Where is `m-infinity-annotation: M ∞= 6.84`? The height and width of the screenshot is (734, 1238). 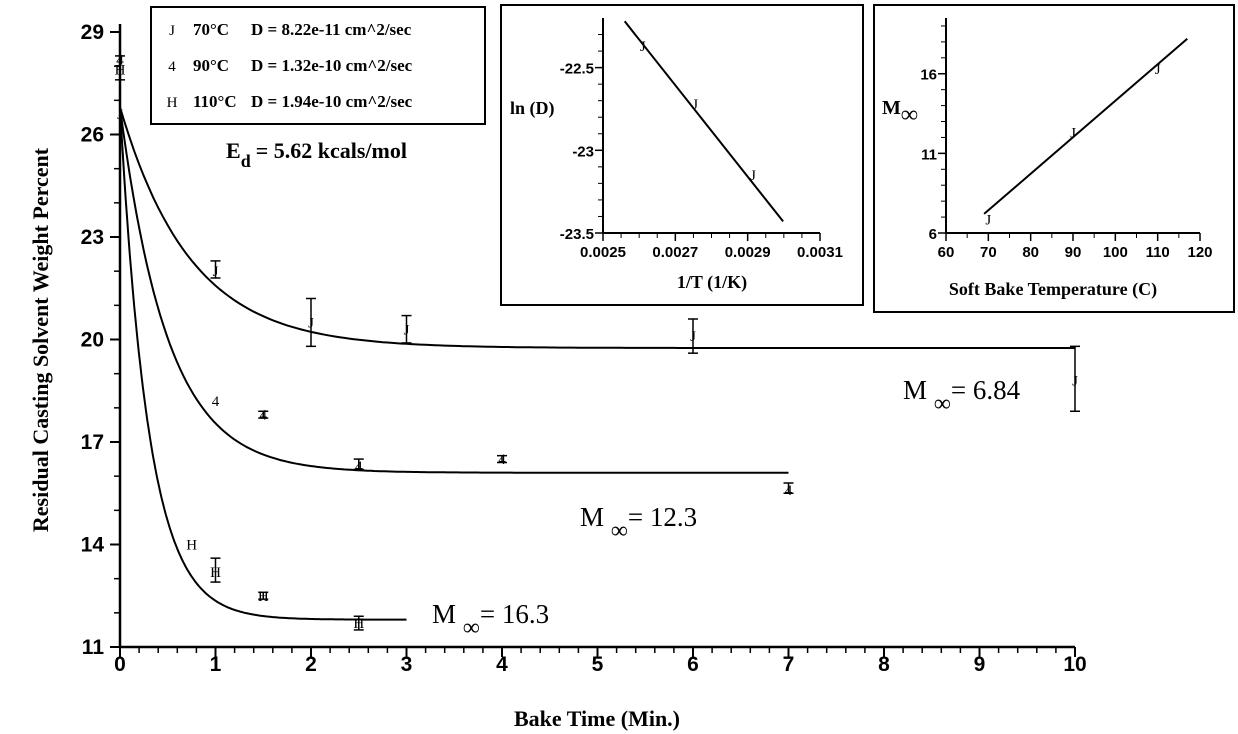 m-infinity-annotation: M ∞= 6.84 is located at coordinates (962, 396).